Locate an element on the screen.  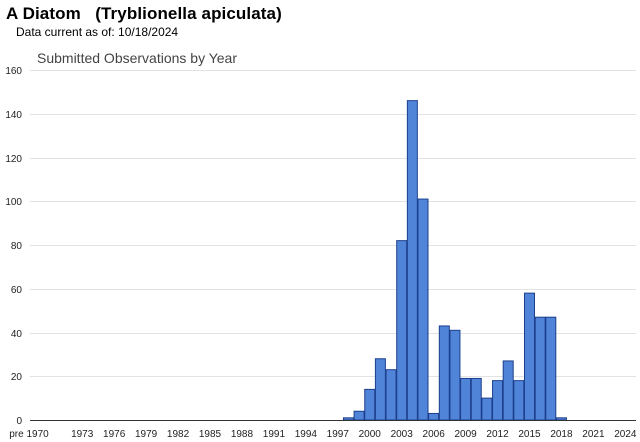
bar-2016 is located at coordinates (540, 368).